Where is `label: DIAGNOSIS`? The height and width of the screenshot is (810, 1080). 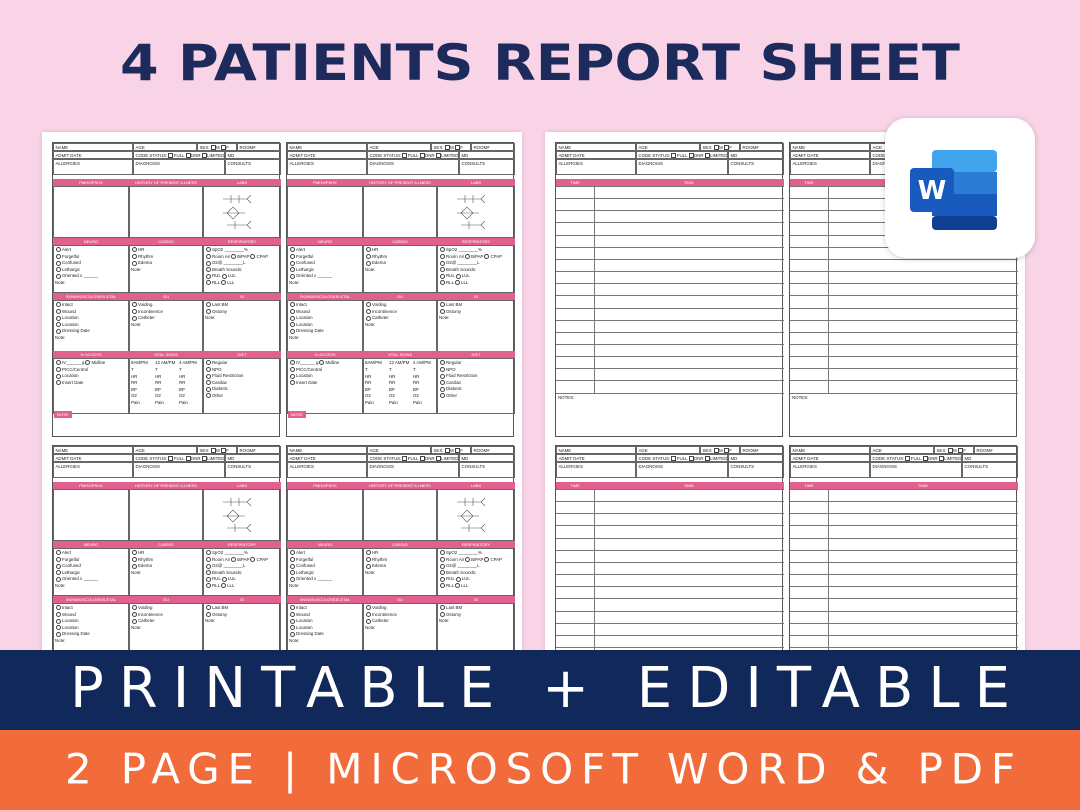
label: DIAGNOSIS is located at coordinates (381, 466).